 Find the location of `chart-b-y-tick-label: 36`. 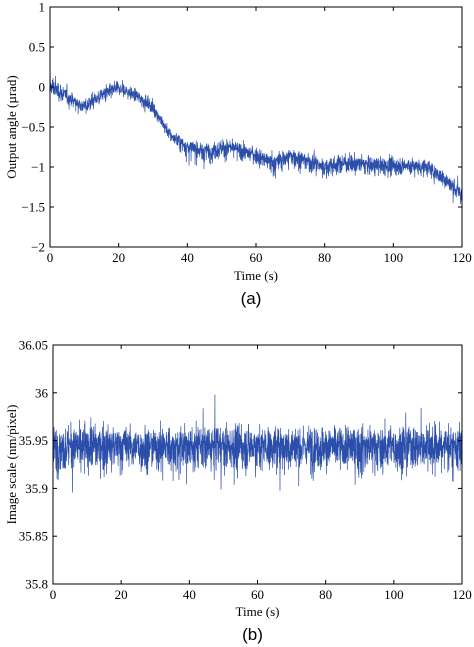

chart-b-y-tick-label: 36 is located at coordinates (42, 392).